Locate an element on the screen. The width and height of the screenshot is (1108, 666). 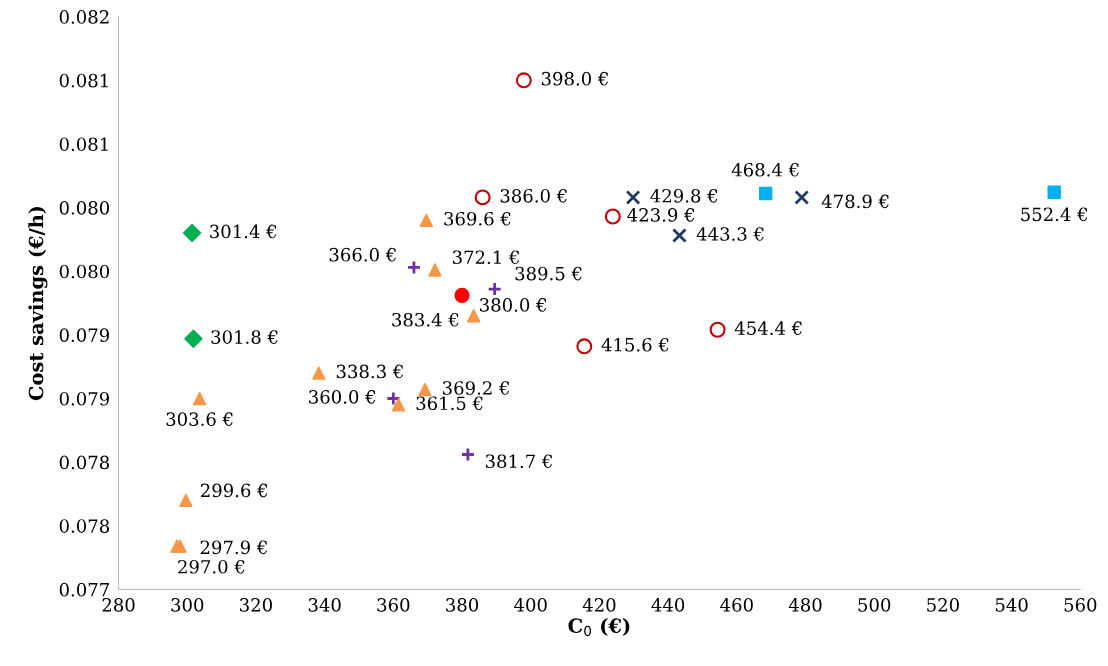
annotation: 443.3 € is located at coordinates (730, 234).